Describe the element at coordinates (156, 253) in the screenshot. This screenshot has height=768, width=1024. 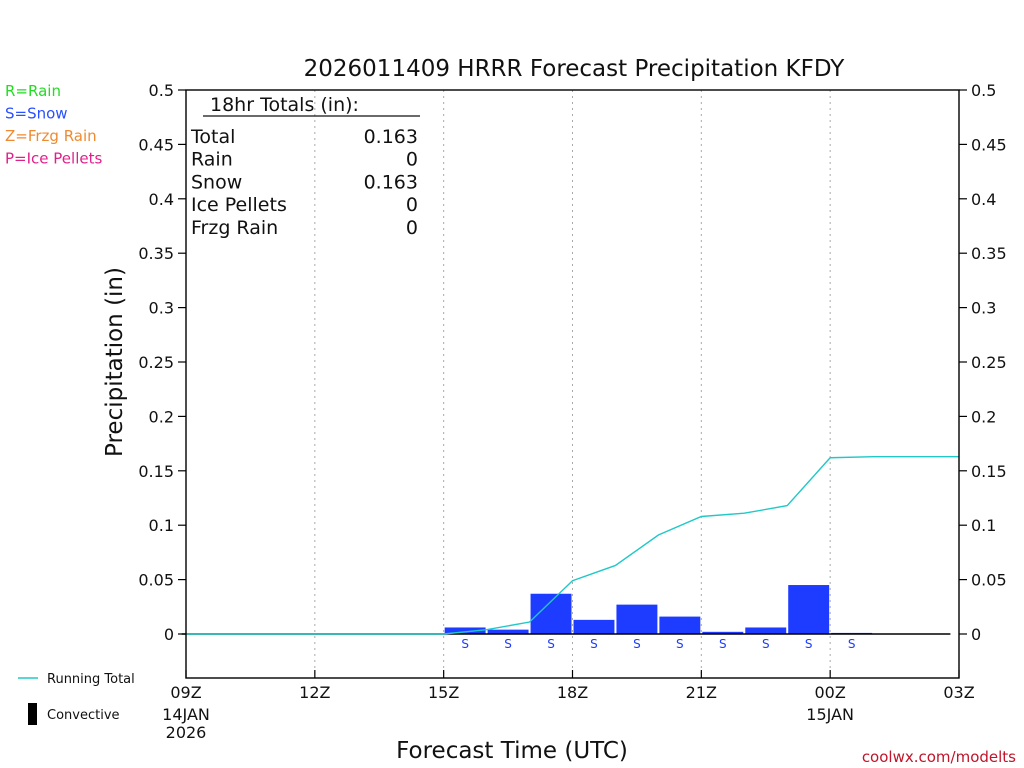
I see `y-tick-label-left: 0.35` at that location.